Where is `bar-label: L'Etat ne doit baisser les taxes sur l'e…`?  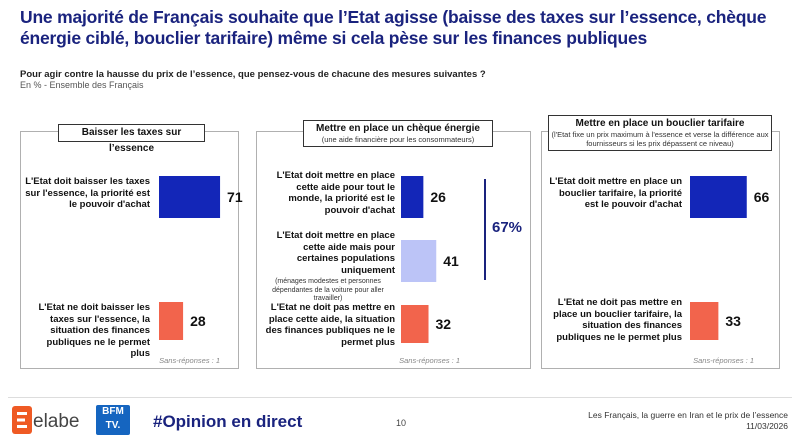
bar-label: L'Etat ne doit baisser les taxes sur l'e… is located at coordinates (94, 330).